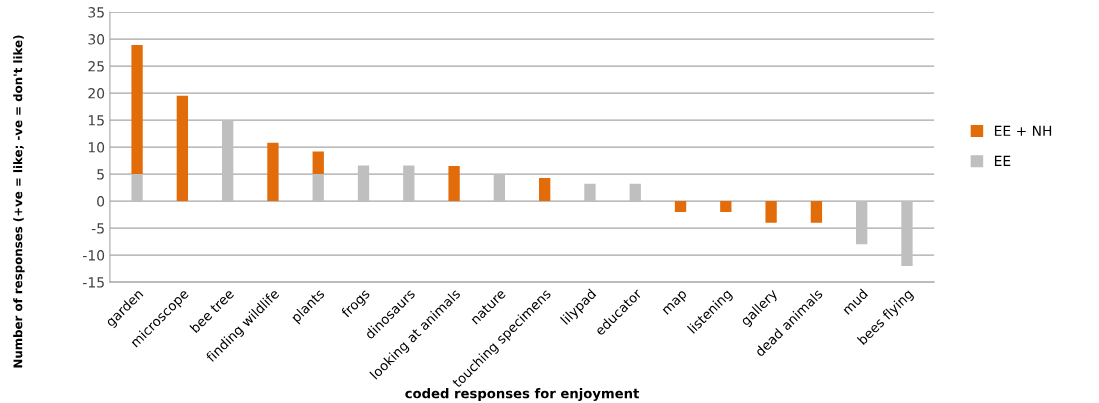  Describe the element at coordinates (1023, 130) in the screenshot. I see `legend-label: EE + NH` at that location.